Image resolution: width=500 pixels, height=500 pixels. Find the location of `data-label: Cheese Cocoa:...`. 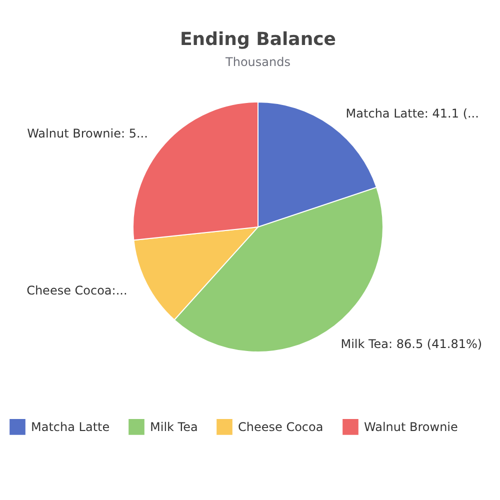

data-label: Cheese Cocoa:... is located at coordinates (77, 291).